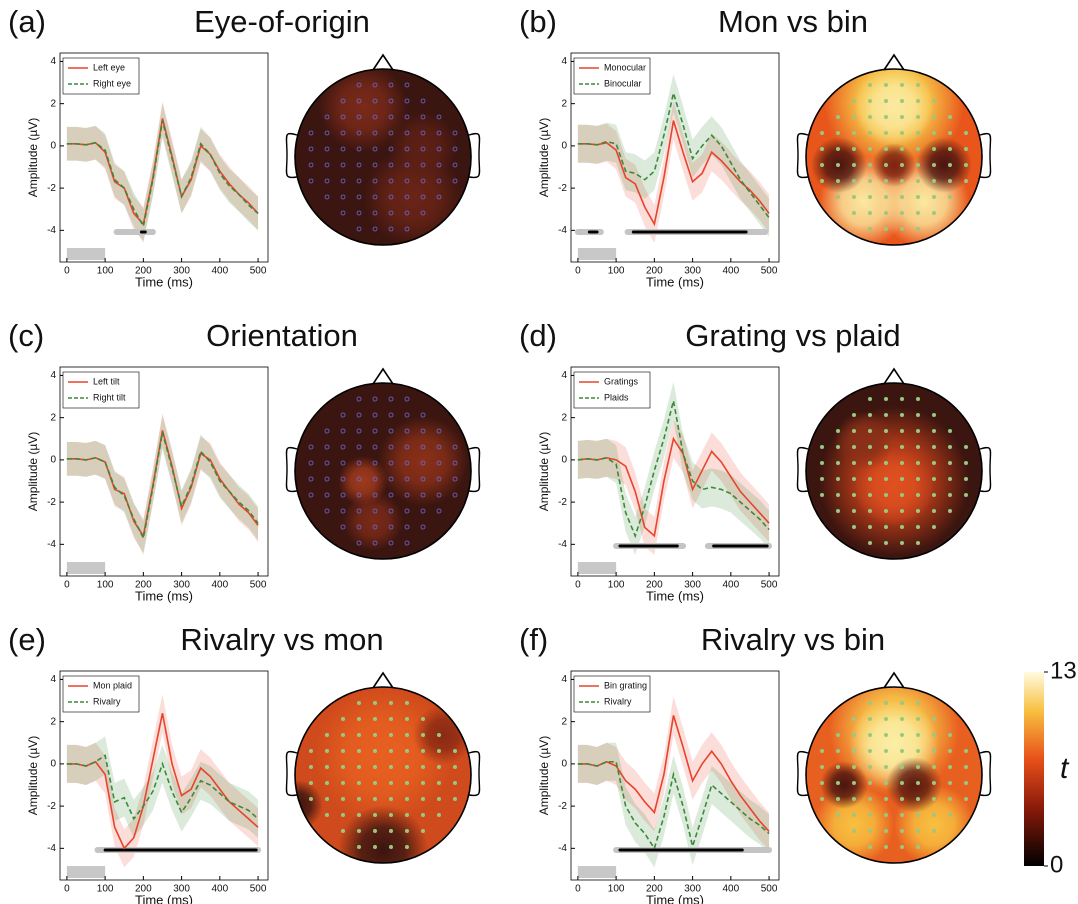 Image resolution: width=1078 pixels, height=904 pixels. I want to click on y-tick-label: 4, so click(564, 61).